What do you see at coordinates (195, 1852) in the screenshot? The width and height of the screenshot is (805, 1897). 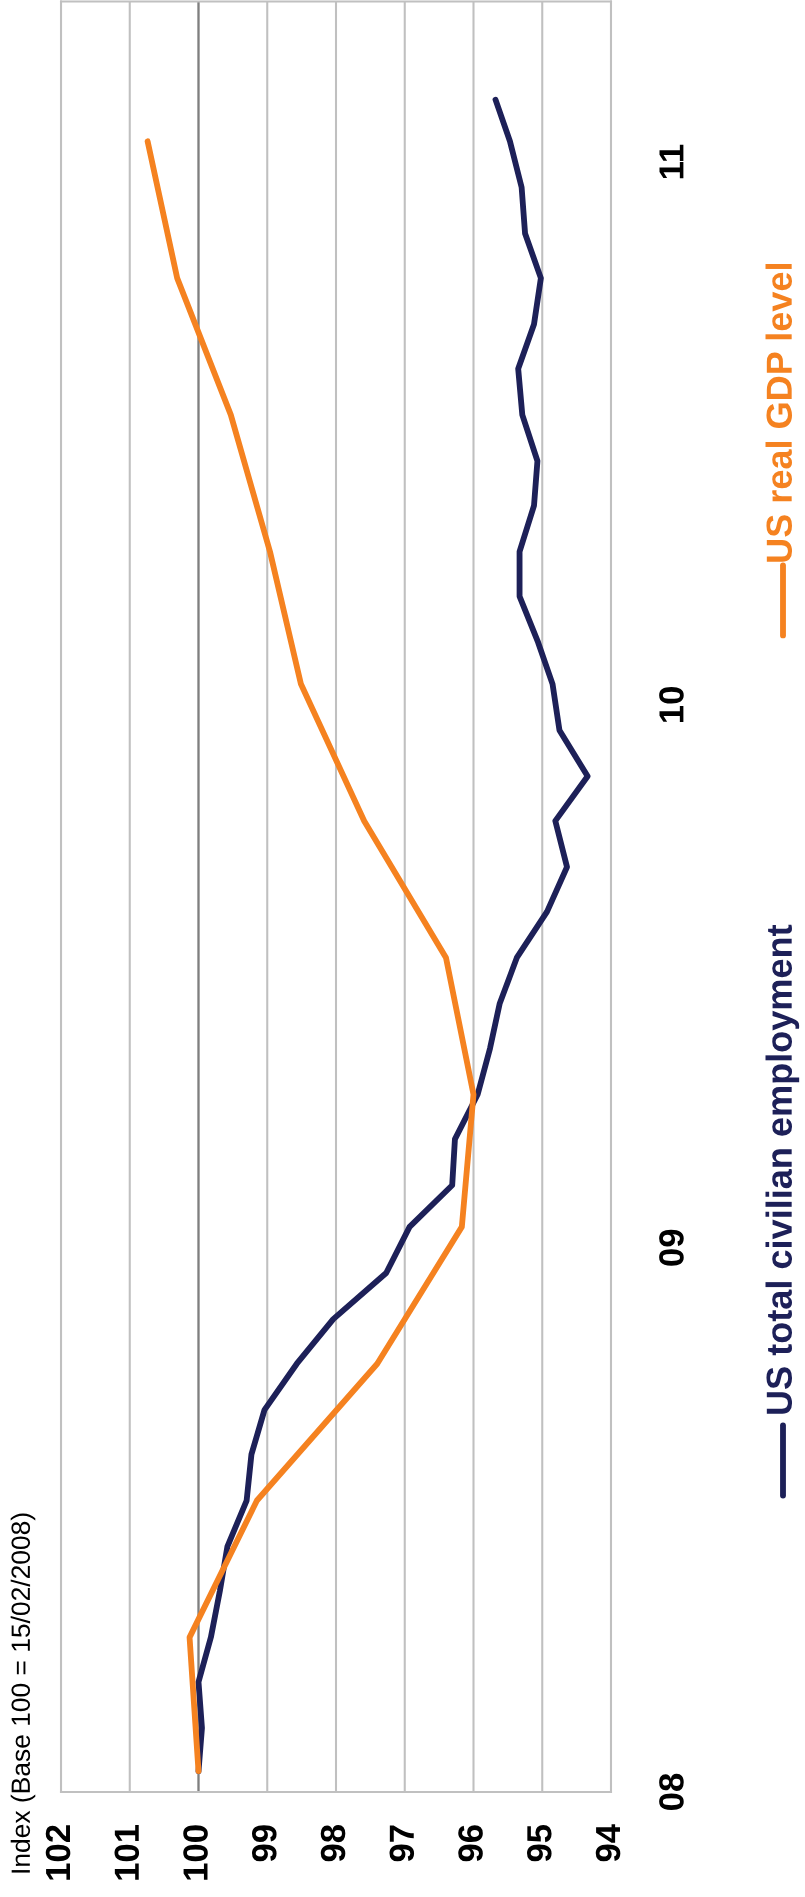 I see `x-tick-label: 100` at bounding box center [195, 1852].